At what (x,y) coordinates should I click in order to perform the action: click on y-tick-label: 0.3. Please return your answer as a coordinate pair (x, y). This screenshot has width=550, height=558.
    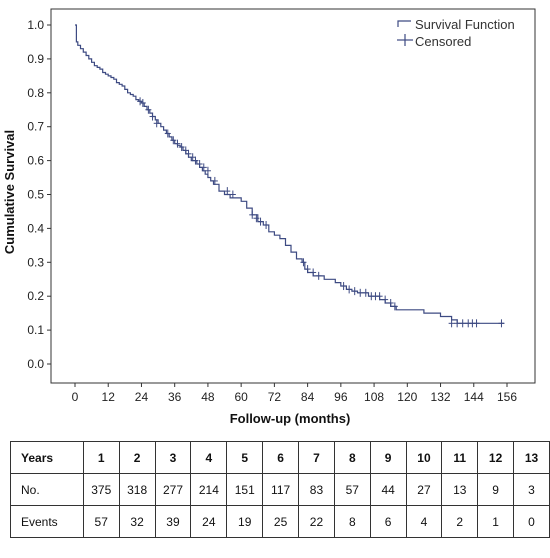
    Looking at the image, I should click on (35, 262).